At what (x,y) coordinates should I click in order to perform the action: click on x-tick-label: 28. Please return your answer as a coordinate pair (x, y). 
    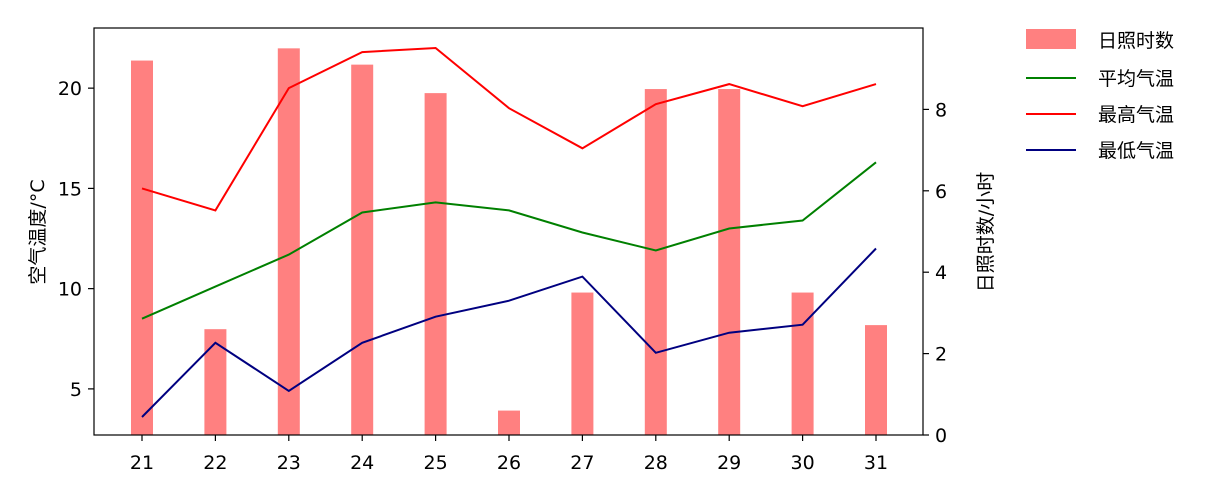
    Looking at the image, I should click on (656, 463).